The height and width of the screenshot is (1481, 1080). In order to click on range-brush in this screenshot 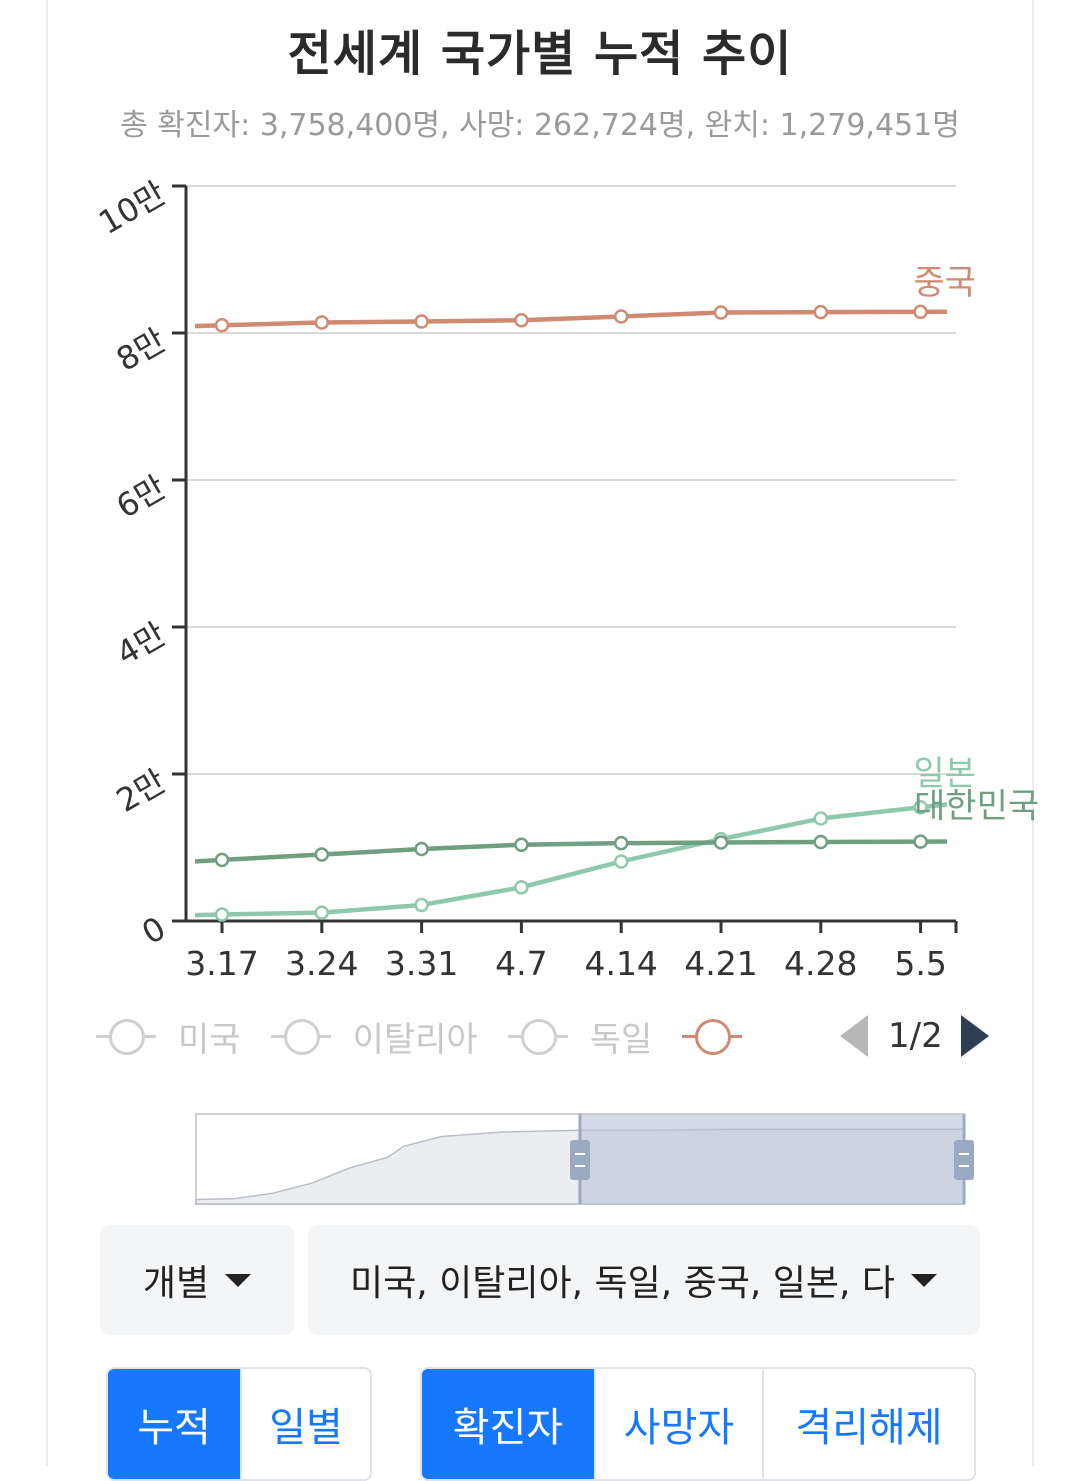, I will do `click(540, 1155)`.